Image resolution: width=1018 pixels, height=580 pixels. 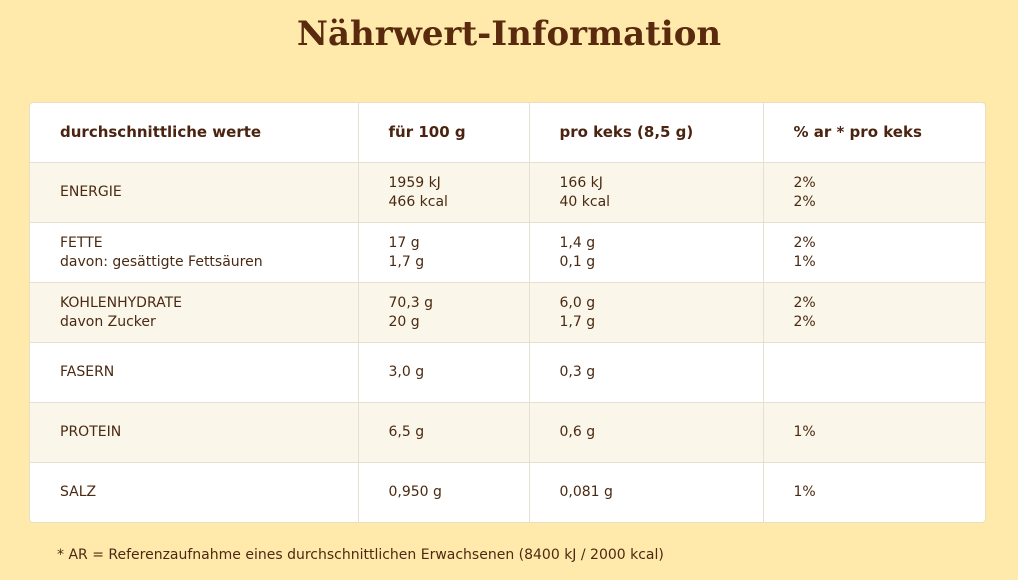 I want to click on cell-line: davon Zucker, so click(x=108, y=321).